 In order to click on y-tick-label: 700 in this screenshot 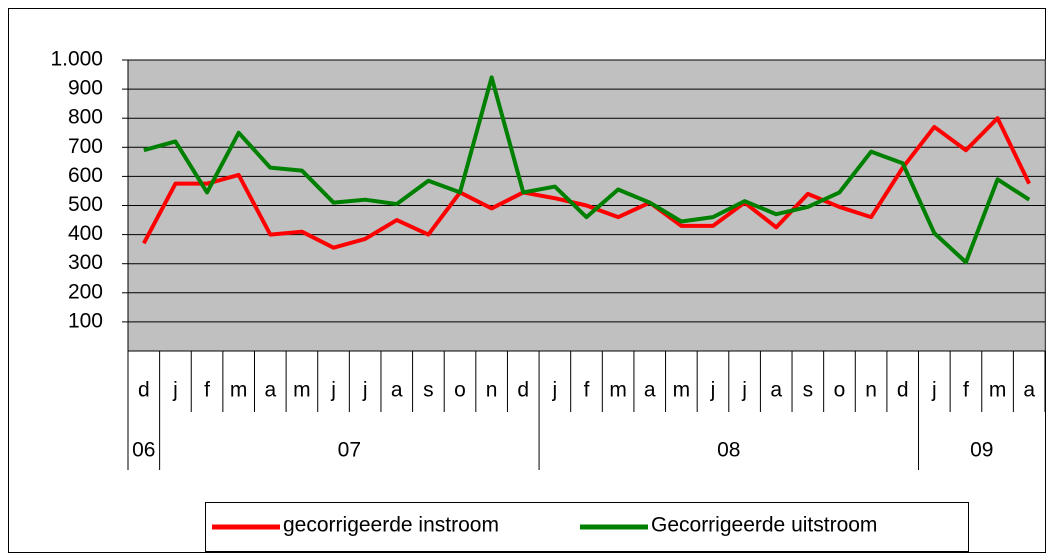, I will do `click(85, 146)`.